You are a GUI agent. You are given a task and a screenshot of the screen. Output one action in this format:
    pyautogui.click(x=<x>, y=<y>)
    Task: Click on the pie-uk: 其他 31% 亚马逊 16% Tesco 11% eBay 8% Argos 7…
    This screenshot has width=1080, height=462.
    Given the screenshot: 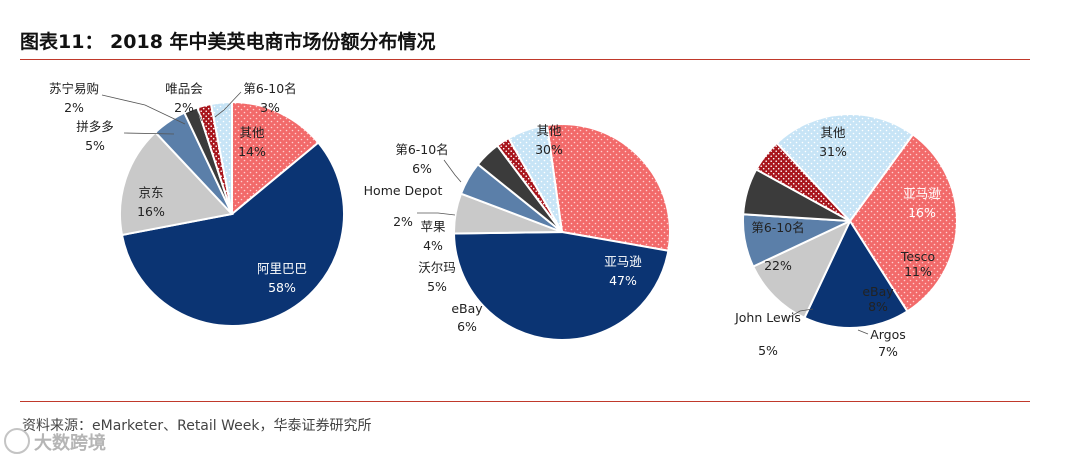 What is the action you would take?
    pyautogui.click(x=846, y=236)
    